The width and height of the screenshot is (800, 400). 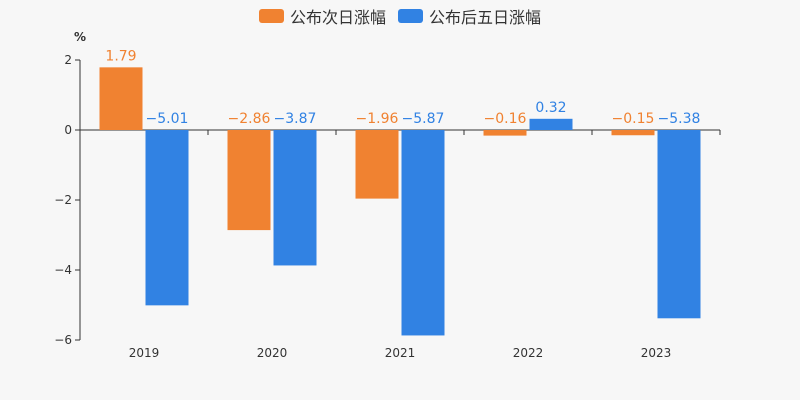 I want to click on x-tick-label: 2021, so click(x=400, y=353).